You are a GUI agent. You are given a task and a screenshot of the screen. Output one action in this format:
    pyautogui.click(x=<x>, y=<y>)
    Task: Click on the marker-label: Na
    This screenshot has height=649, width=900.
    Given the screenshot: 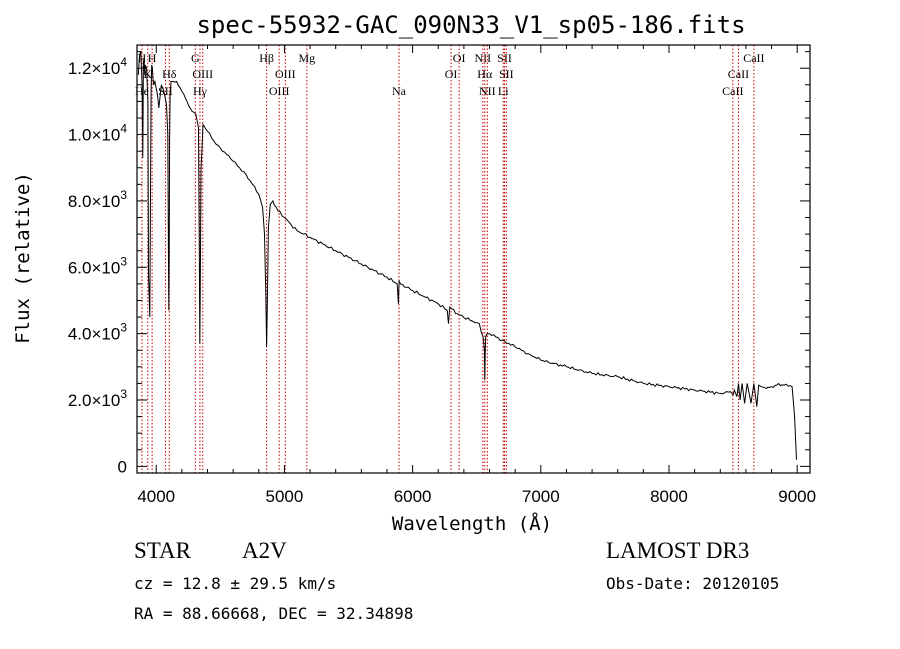 What is the action you would take?
    pyautogui.click(x=399, y=91)
    